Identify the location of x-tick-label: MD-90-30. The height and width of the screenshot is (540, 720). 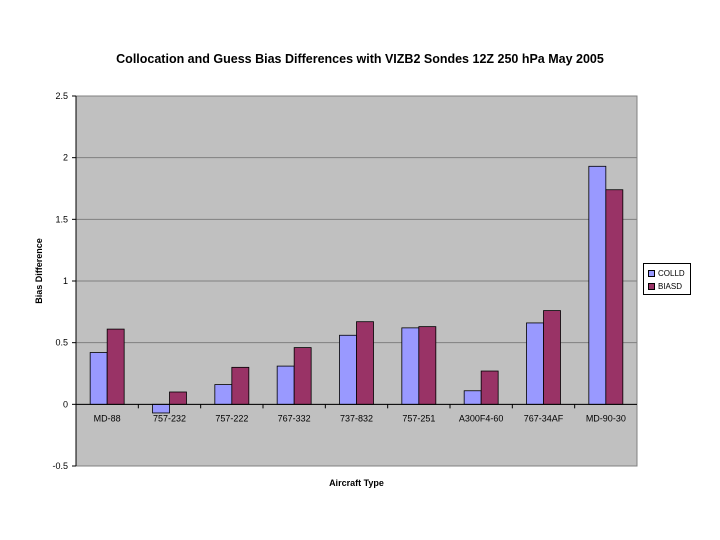
(606, 418).